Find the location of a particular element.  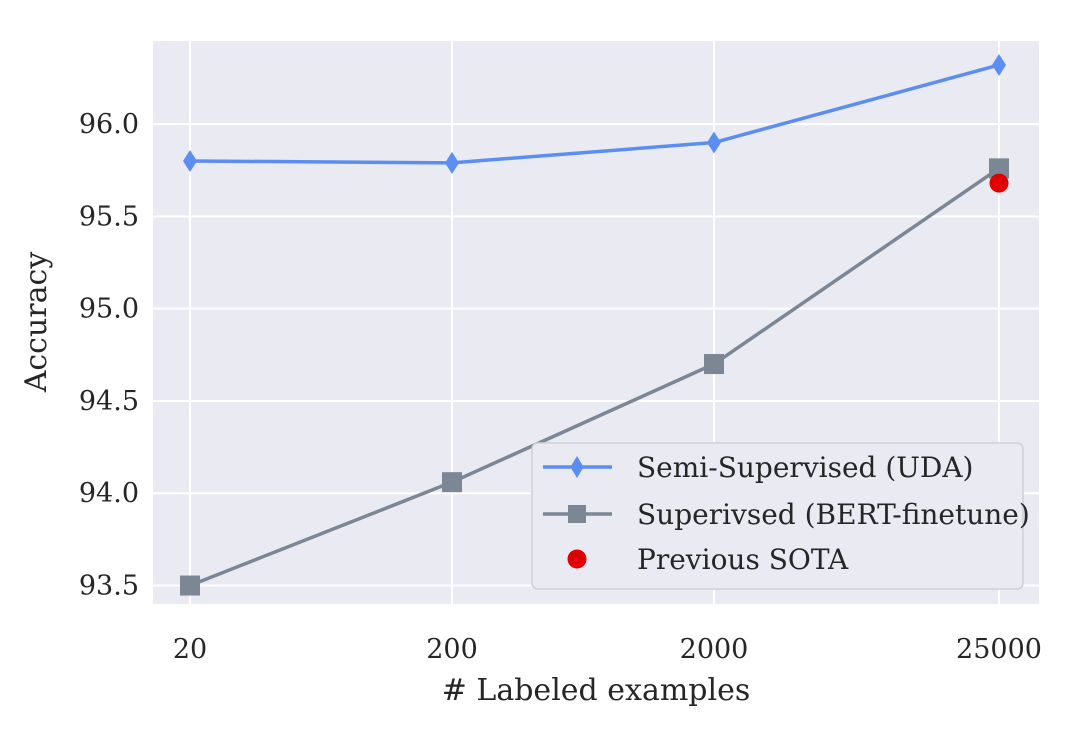

legend-label: Previous SOTA is located at coordinates (743, 559).